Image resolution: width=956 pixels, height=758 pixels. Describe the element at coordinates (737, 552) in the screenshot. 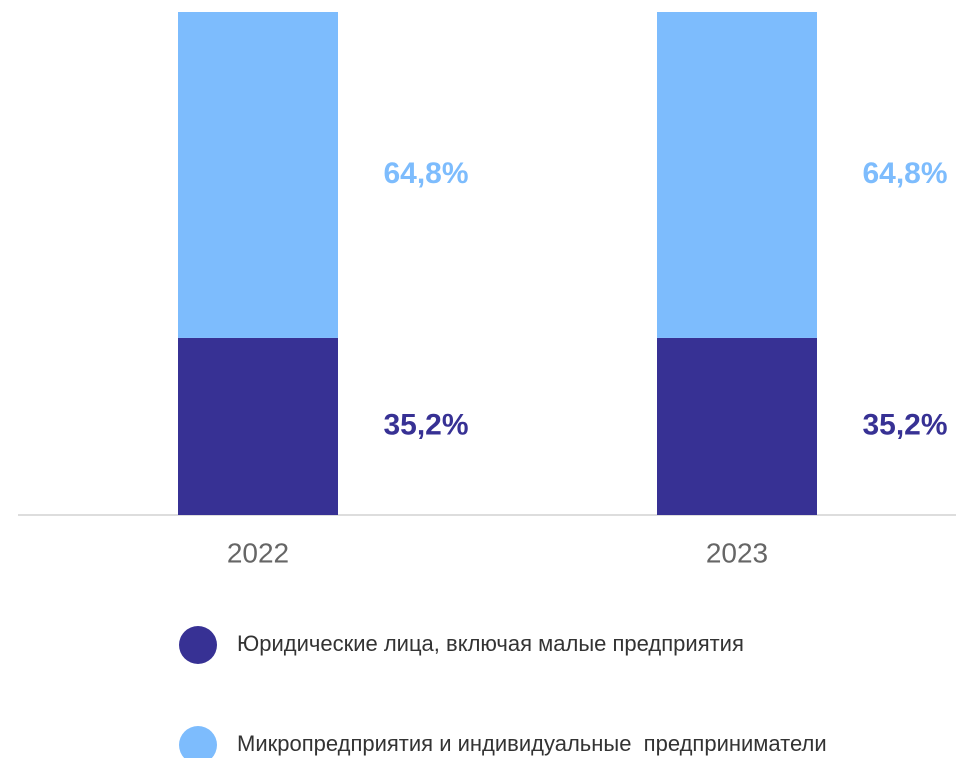

I see `x-tick-label: 2023` at that location.